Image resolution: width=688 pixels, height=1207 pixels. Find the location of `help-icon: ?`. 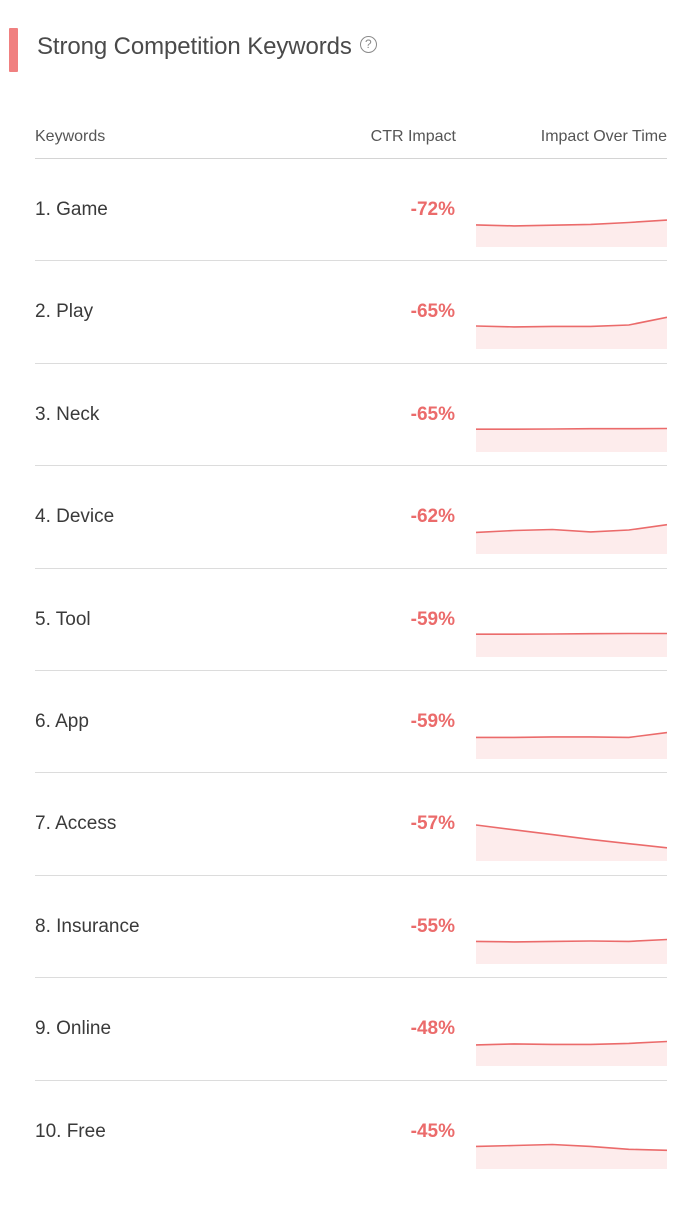

help-icon: ? is located at coordinates (368, 44).